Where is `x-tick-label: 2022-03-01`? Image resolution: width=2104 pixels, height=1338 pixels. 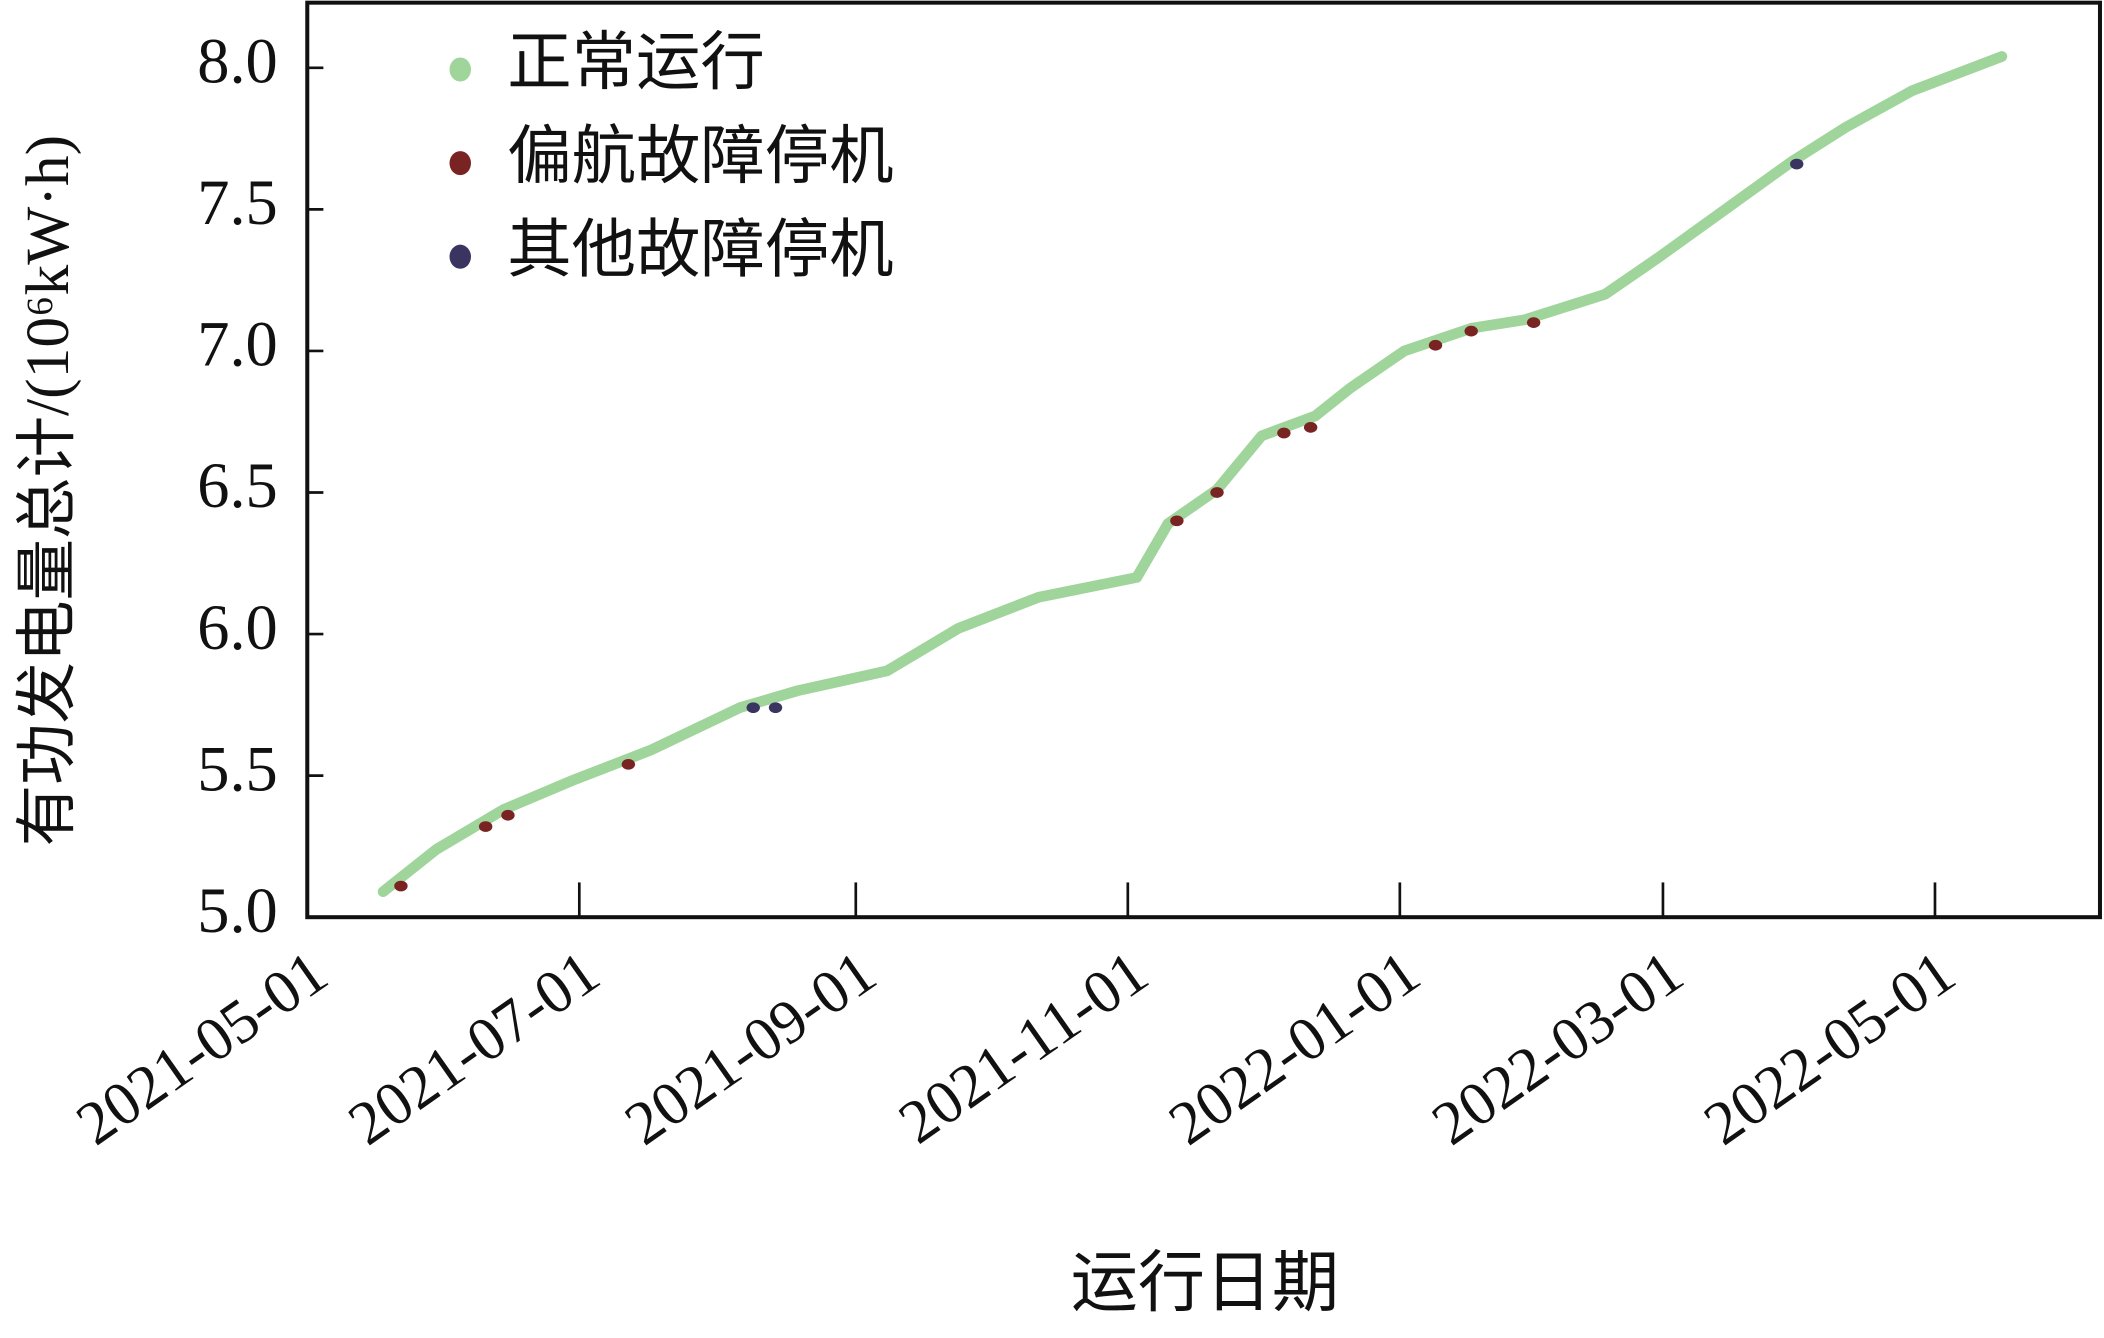 x-tick-label: 2022-03-01 is located at coordinates (1557, 1048).